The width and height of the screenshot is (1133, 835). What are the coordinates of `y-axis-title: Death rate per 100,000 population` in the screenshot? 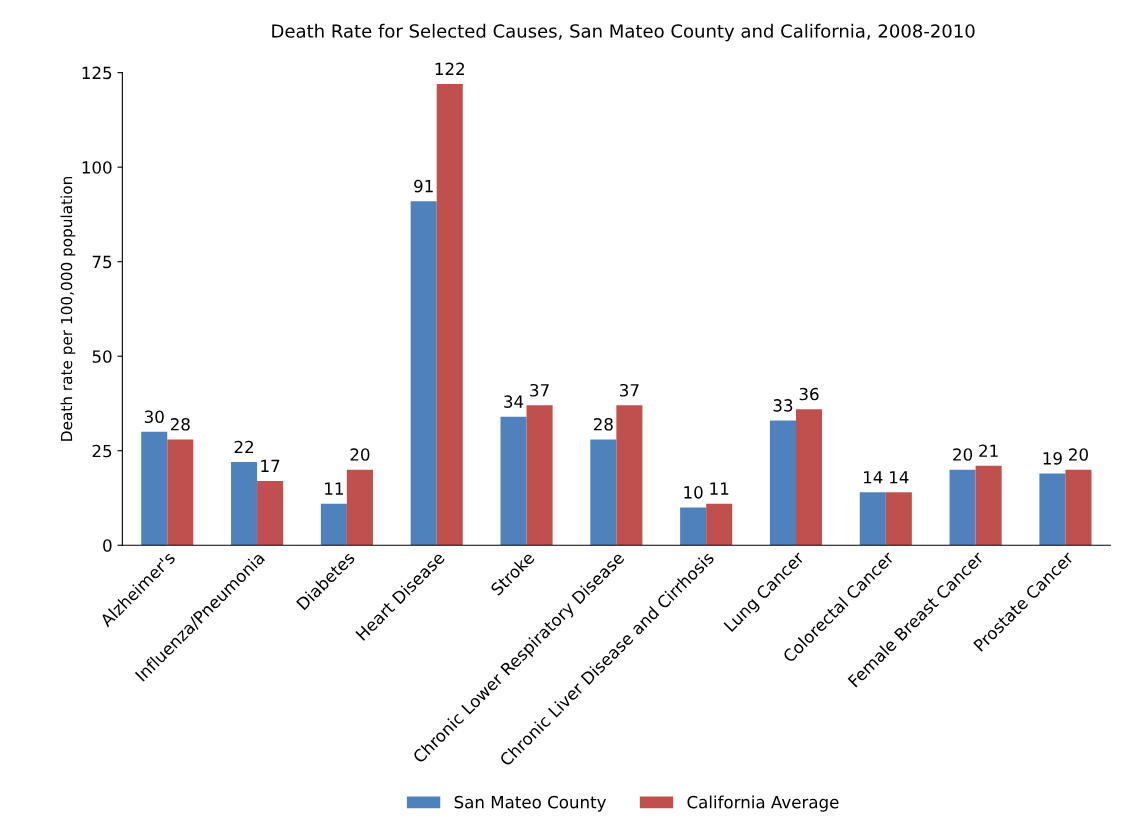 It's located at (68, 308).